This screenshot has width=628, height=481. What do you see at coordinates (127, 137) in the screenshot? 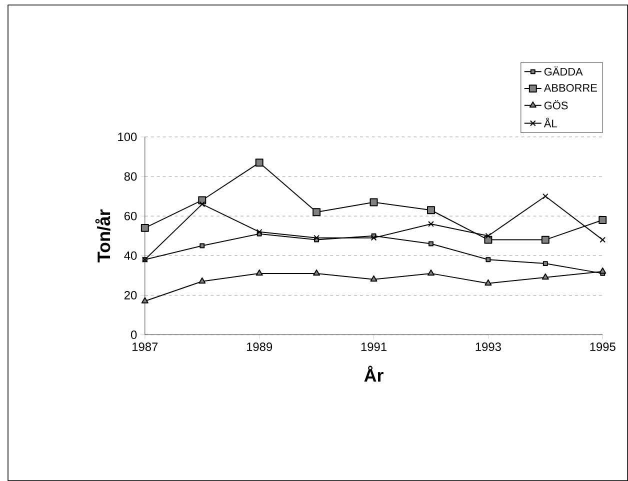
I see `y-tick-label: 100` at bounding box center [127, 137].